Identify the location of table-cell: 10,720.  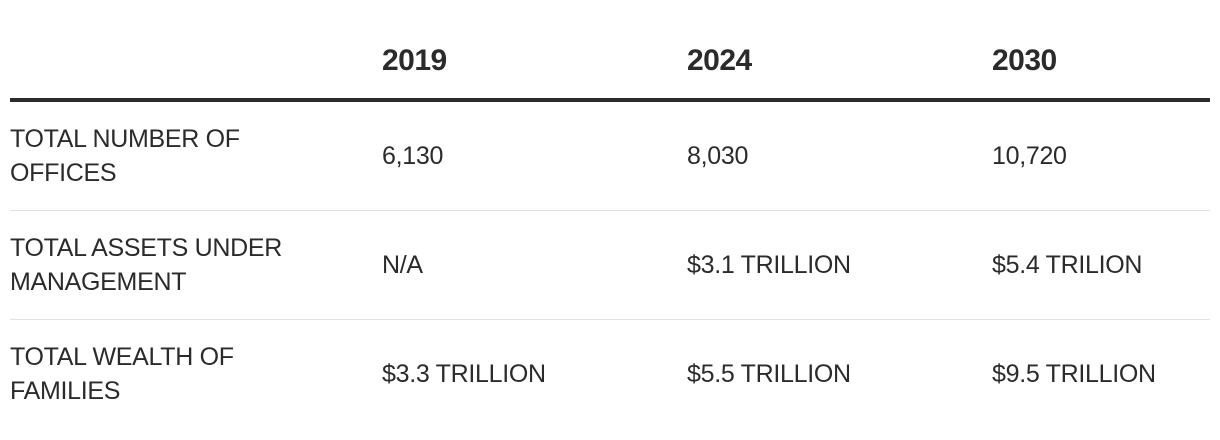
(1029, 156).